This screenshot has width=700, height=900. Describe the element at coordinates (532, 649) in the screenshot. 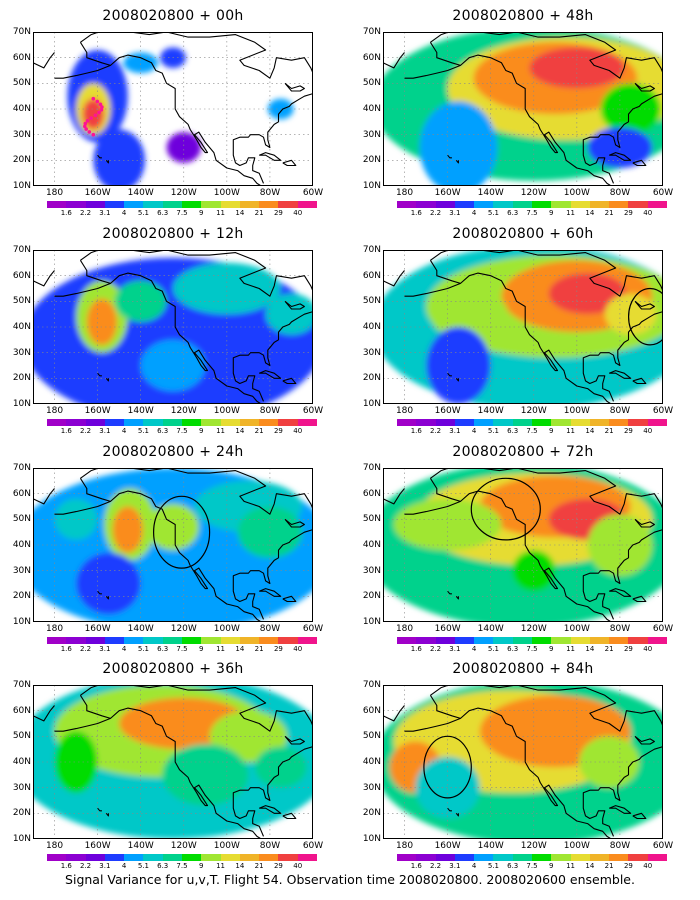

I see `colorbar-label: 7.5` at that location.